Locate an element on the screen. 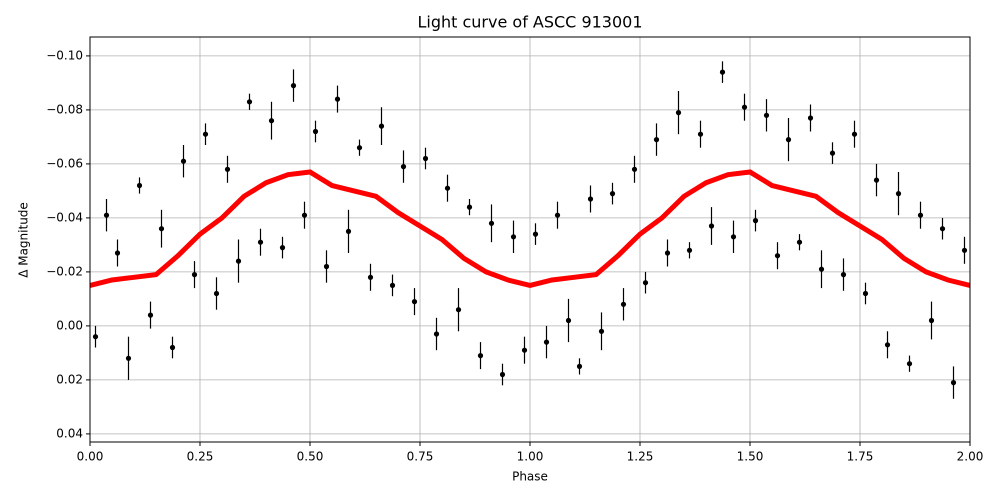 The image size is (1000, 500). y-tick-label: 0.00 is located at coordinates (69, 325).